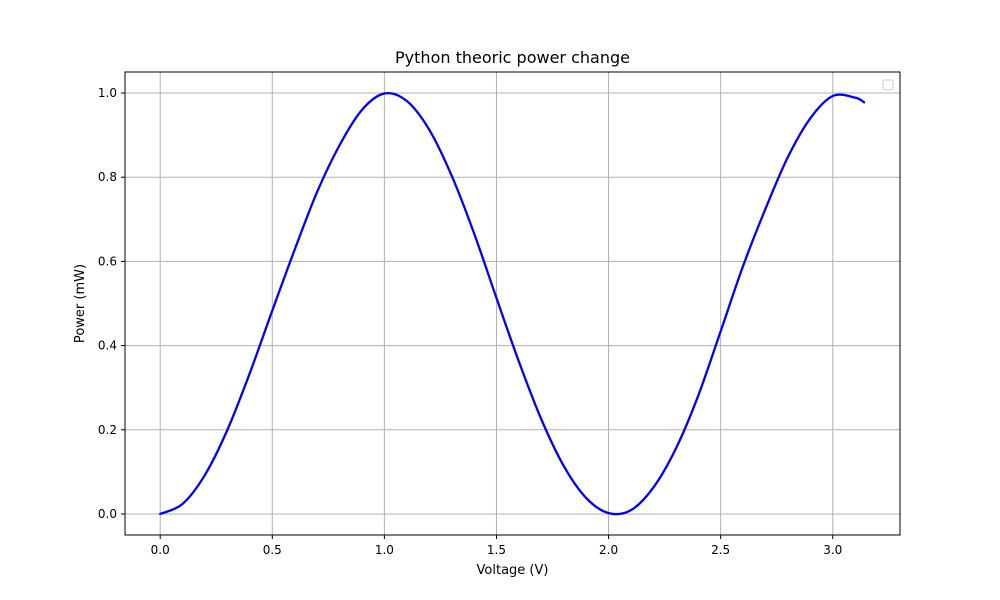 Image resolution: width=1000 pixels, height=600 pixels. What do you see at coordinates (888, 85) in the screenshot?
I see `legend` at bounding box center [888, 85].